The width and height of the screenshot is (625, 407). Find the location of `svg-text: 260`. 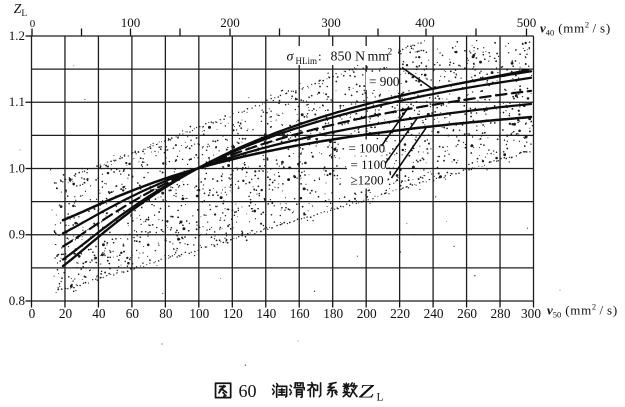

svg-text: 260 is located at coordinates (467, 313).